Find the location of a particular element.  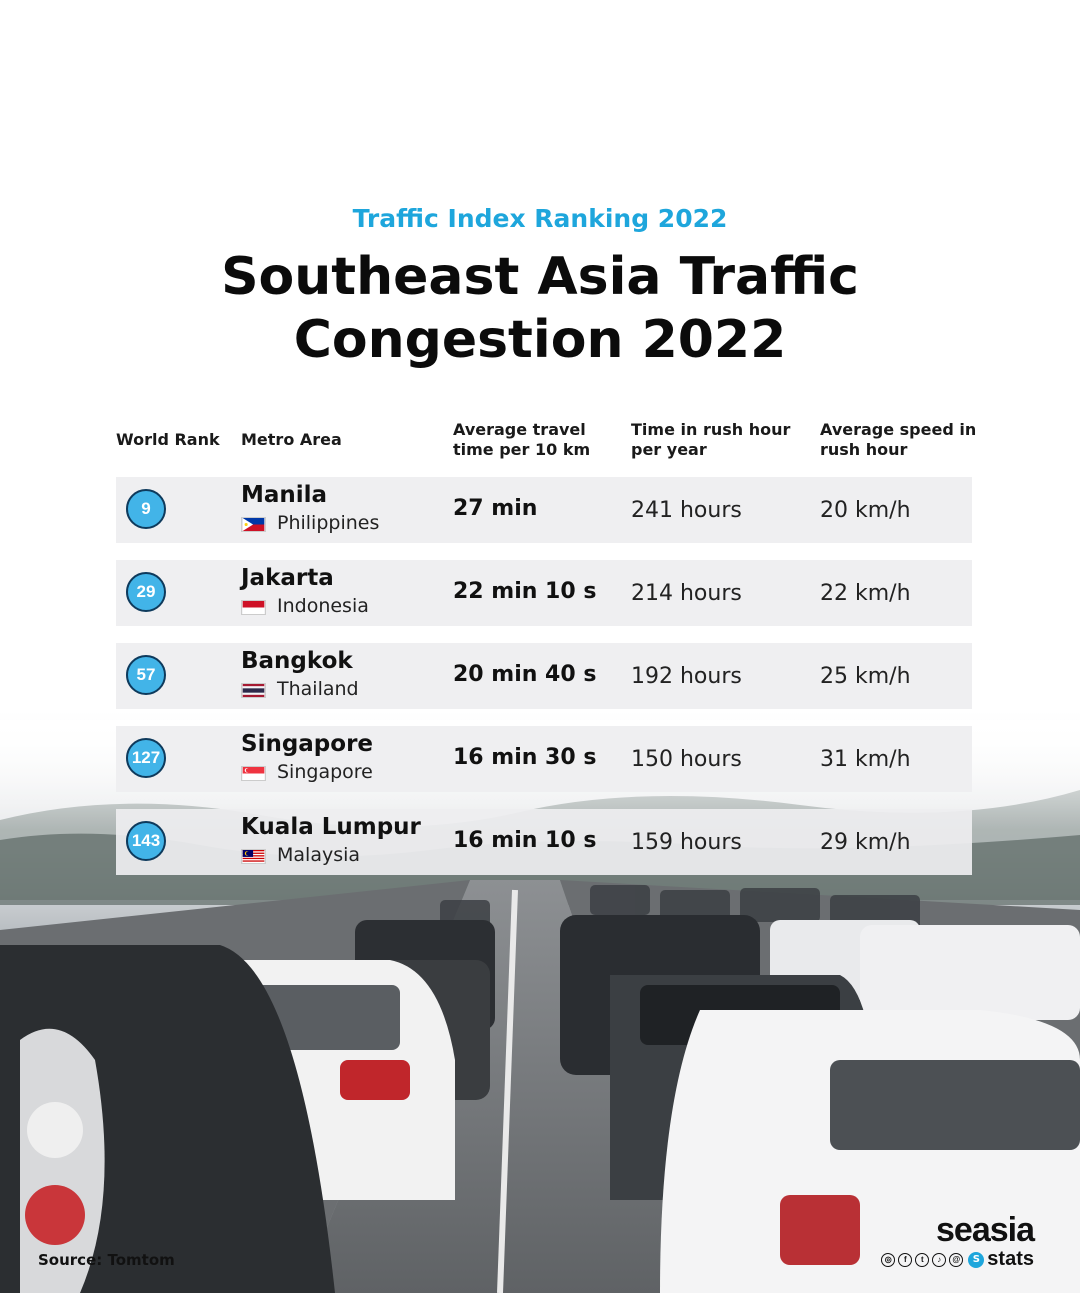

city-name: Kuala Lumpur is located at coordinates (331, 827).